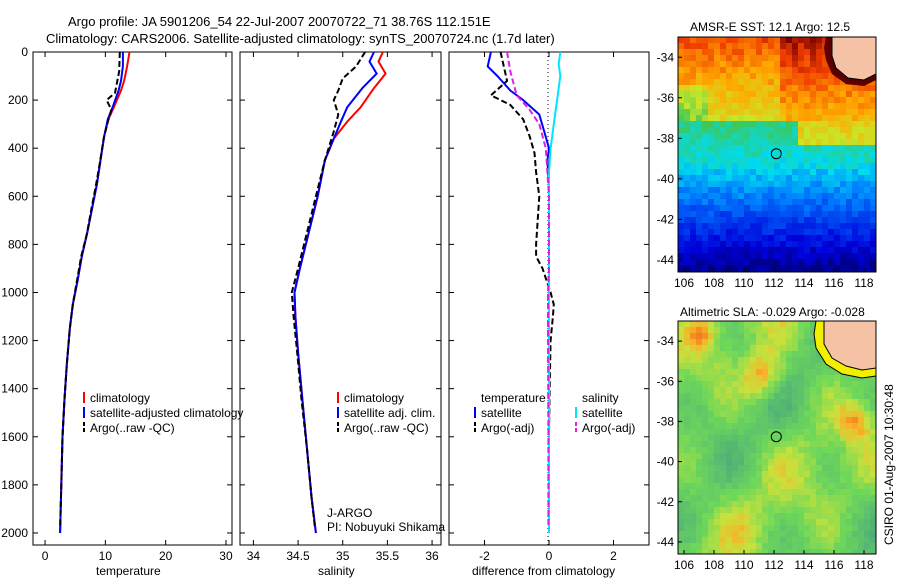  Describe the element at coordinates (14, 341) in the screenshot. I see `y-tick-label: 1200` at that location.